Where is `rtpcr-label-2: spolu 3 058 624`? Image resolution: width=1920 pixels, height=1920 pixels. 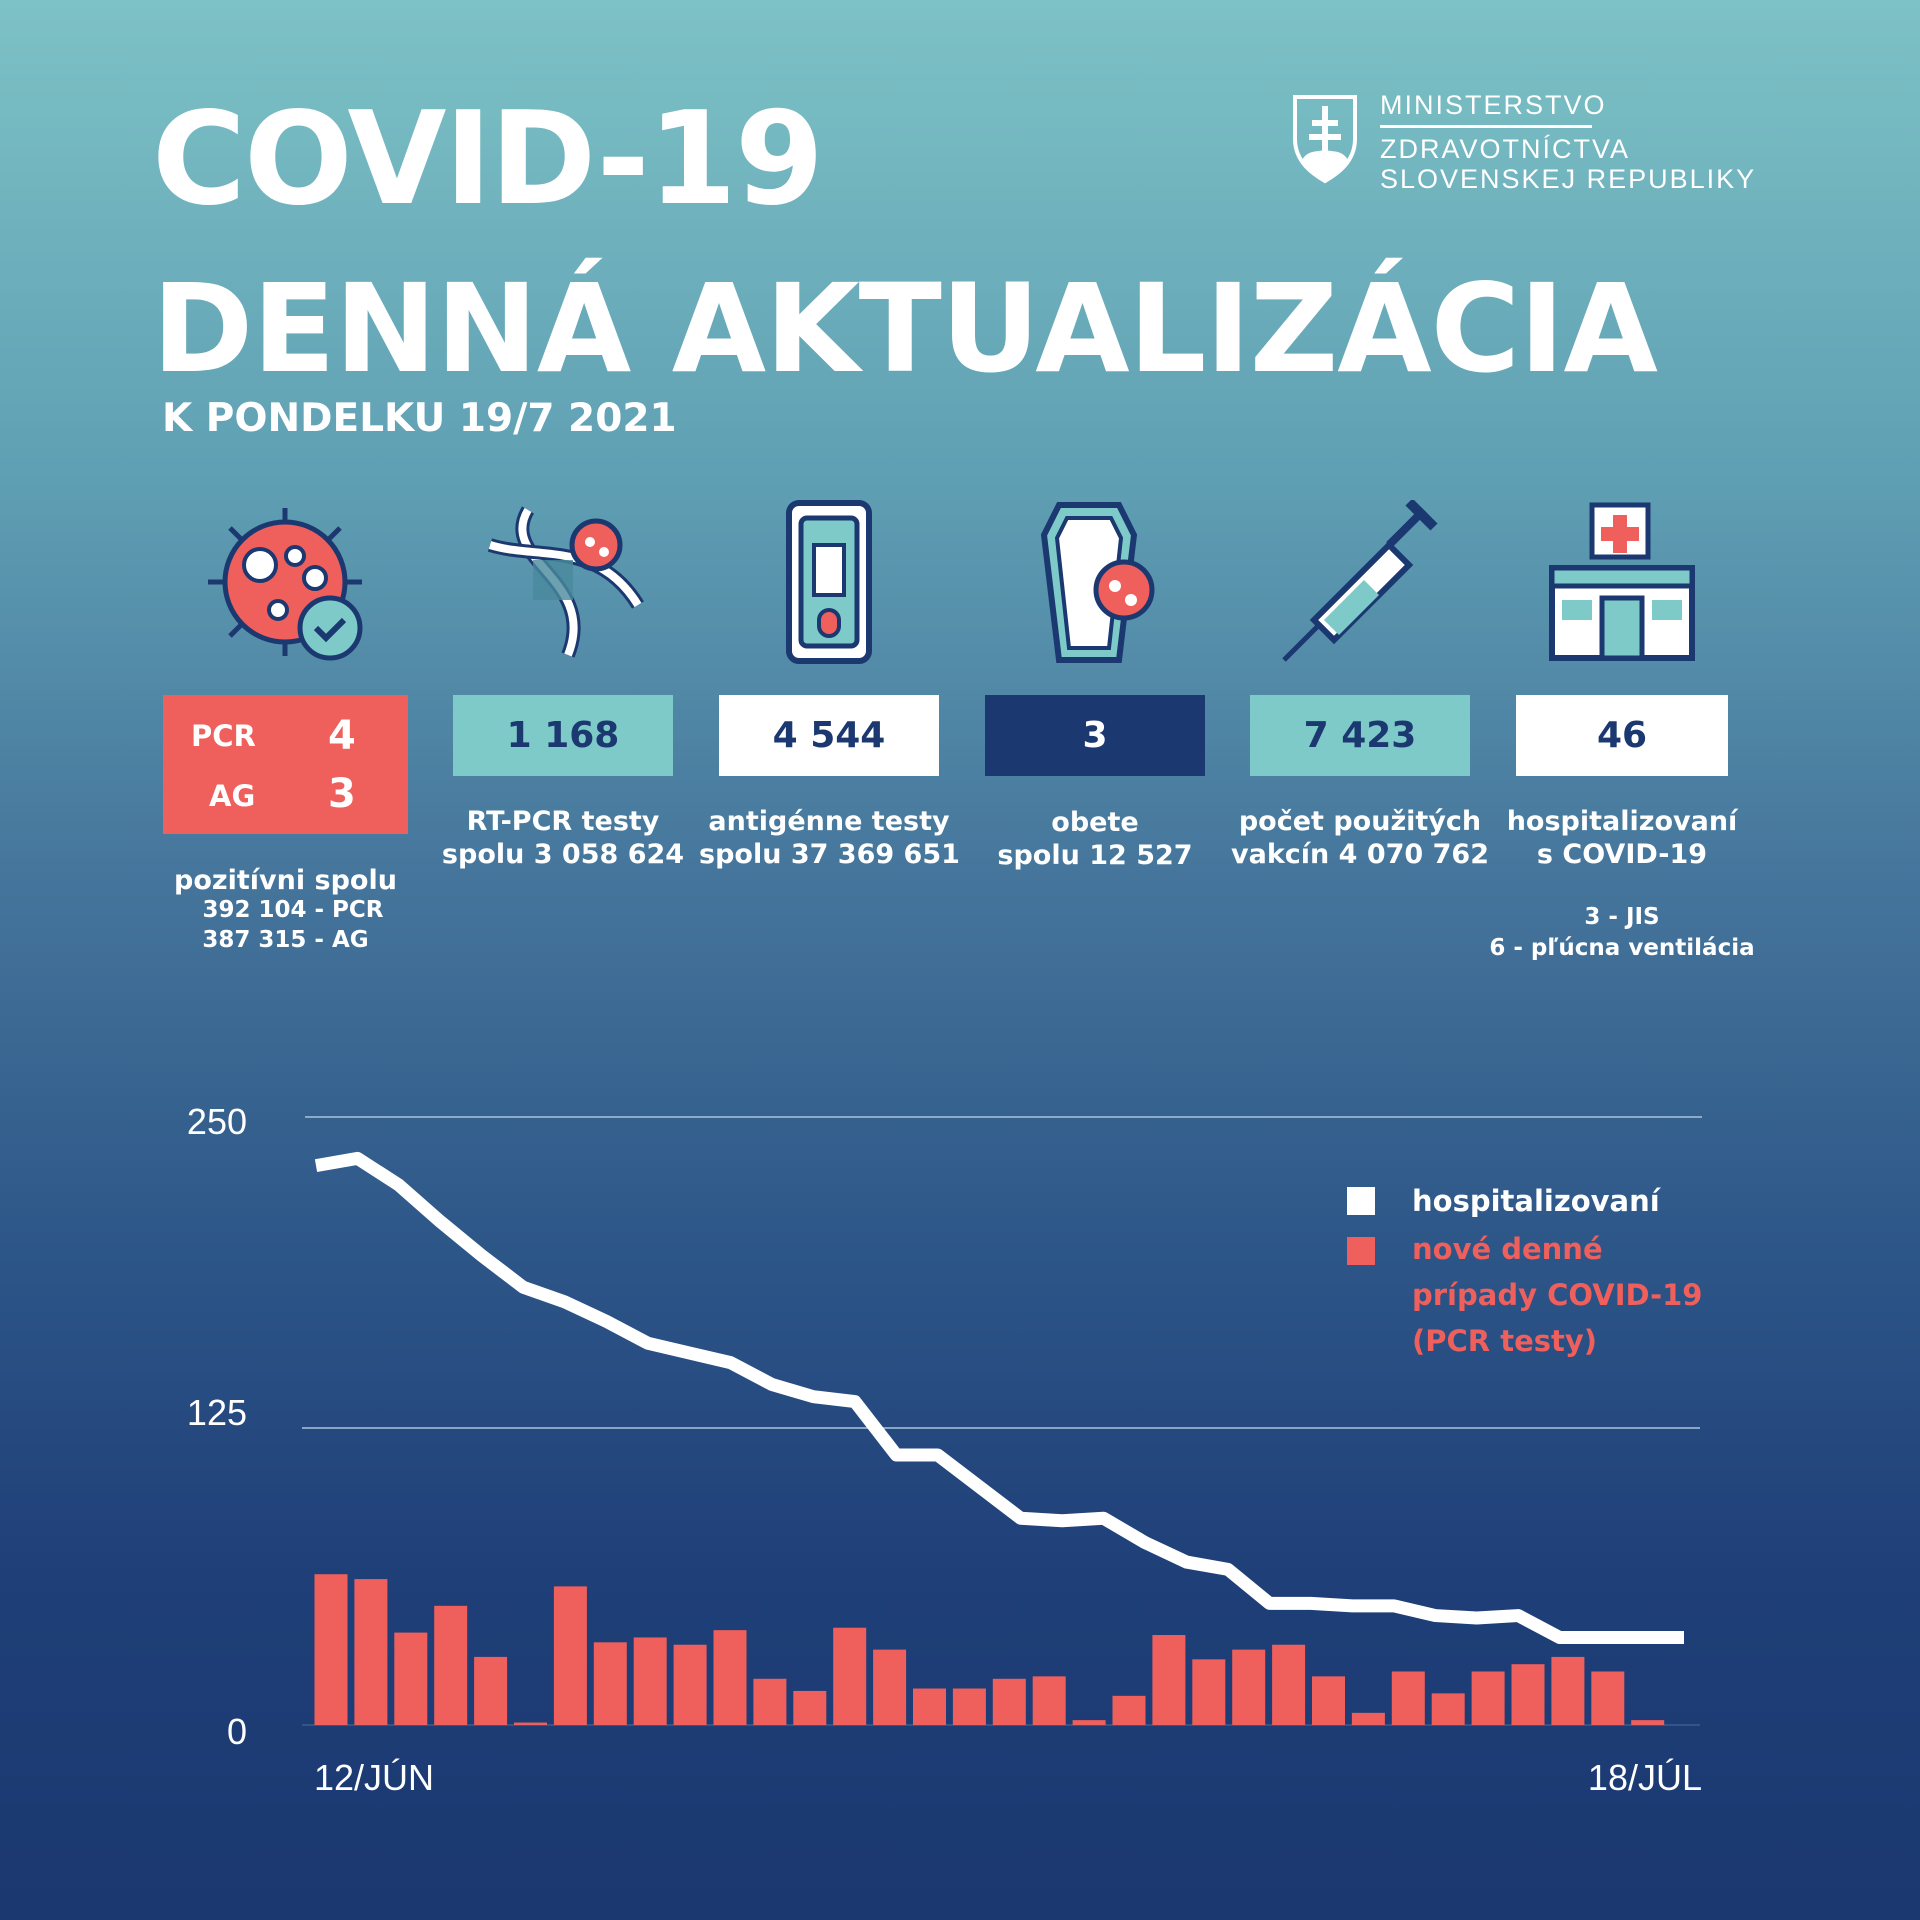
rtpcr-label-2: spolu 3 058 624 is located at coordinates (563, 854).